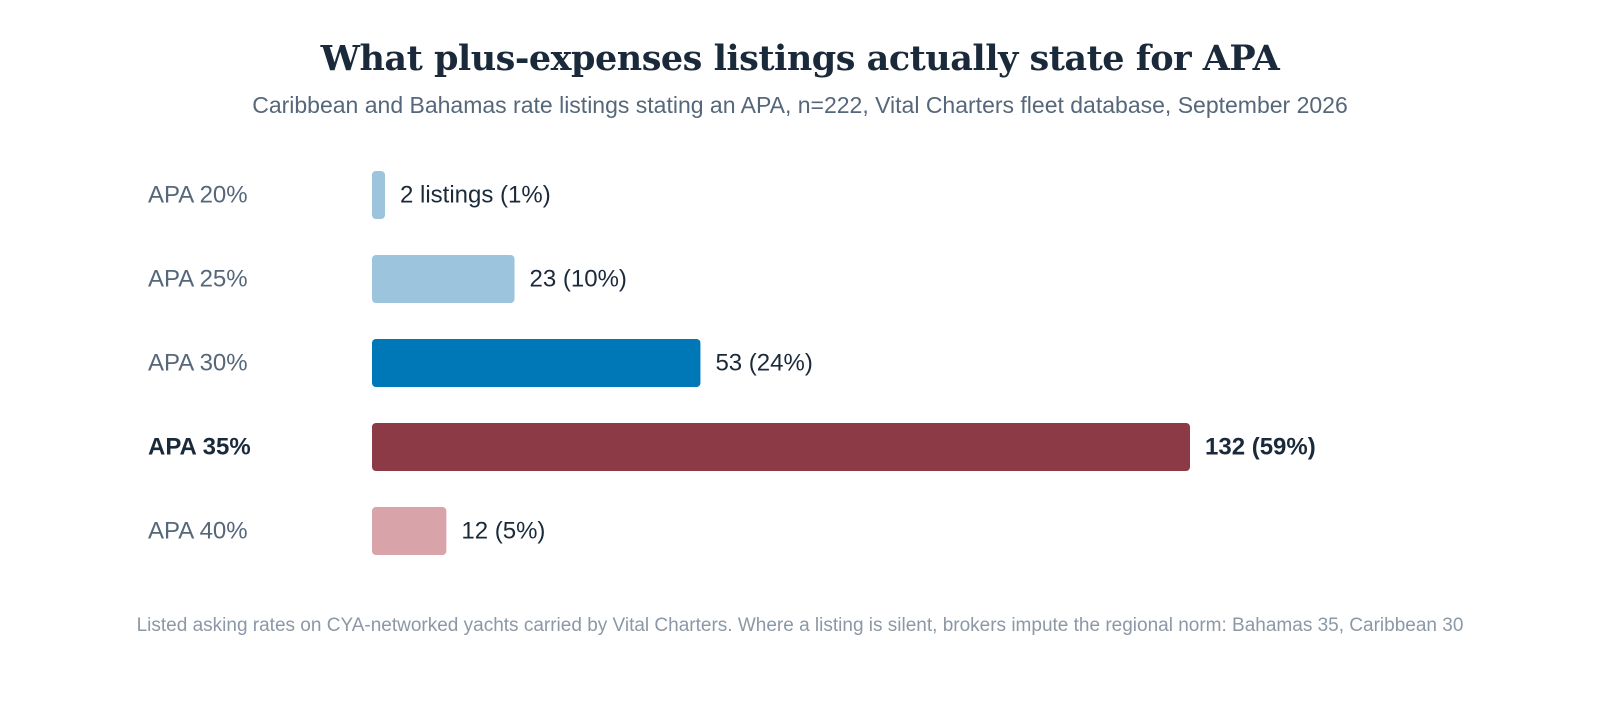 Image resolution: width=1600 pixels, height=707 pixels. Describe the element at coordinates (198, 363) in the screenshot. I see `category-label-apa-30: APA 30%` at that location.